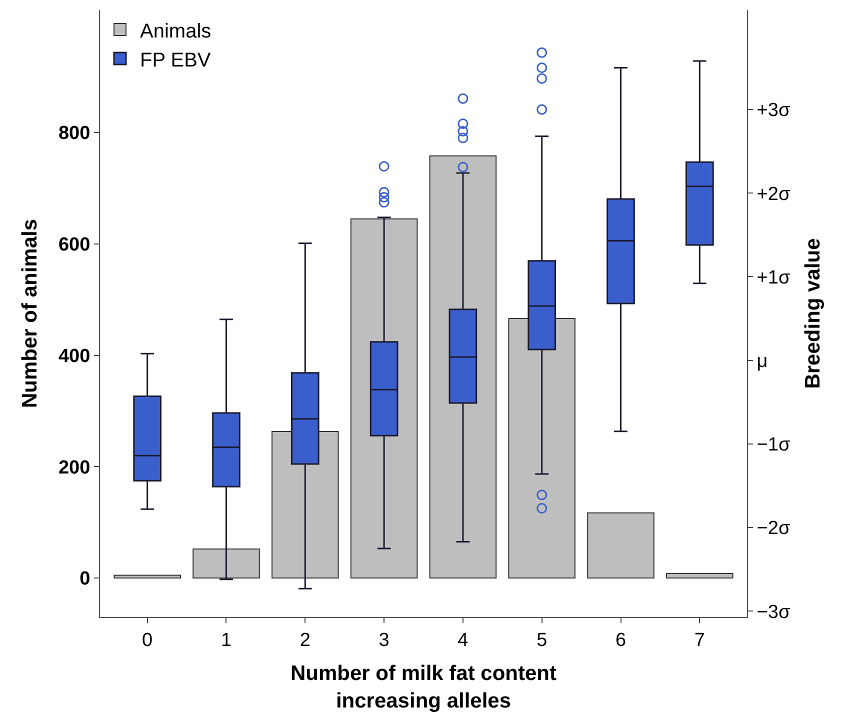 This screenshot has height=727, width=867. I want to click on y-tick-label: 0, so click(85, 579).